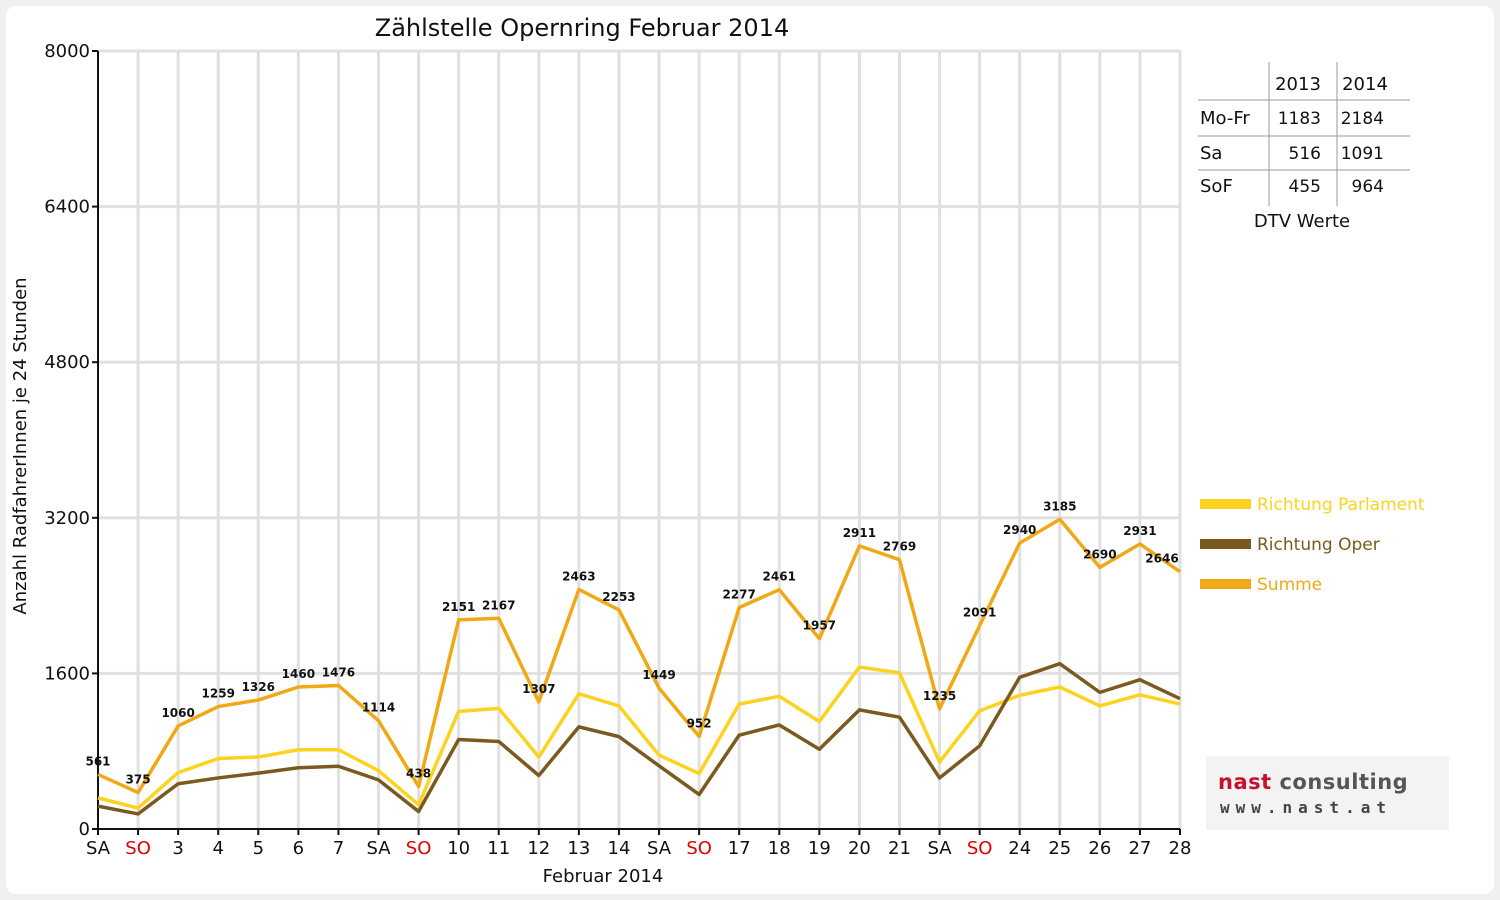 This screenshot has width=1500, height=900. What do you see at coordinates (979, 613) in the screenshot?
I see `data-label: 2091` at bounding box center [979, 613].